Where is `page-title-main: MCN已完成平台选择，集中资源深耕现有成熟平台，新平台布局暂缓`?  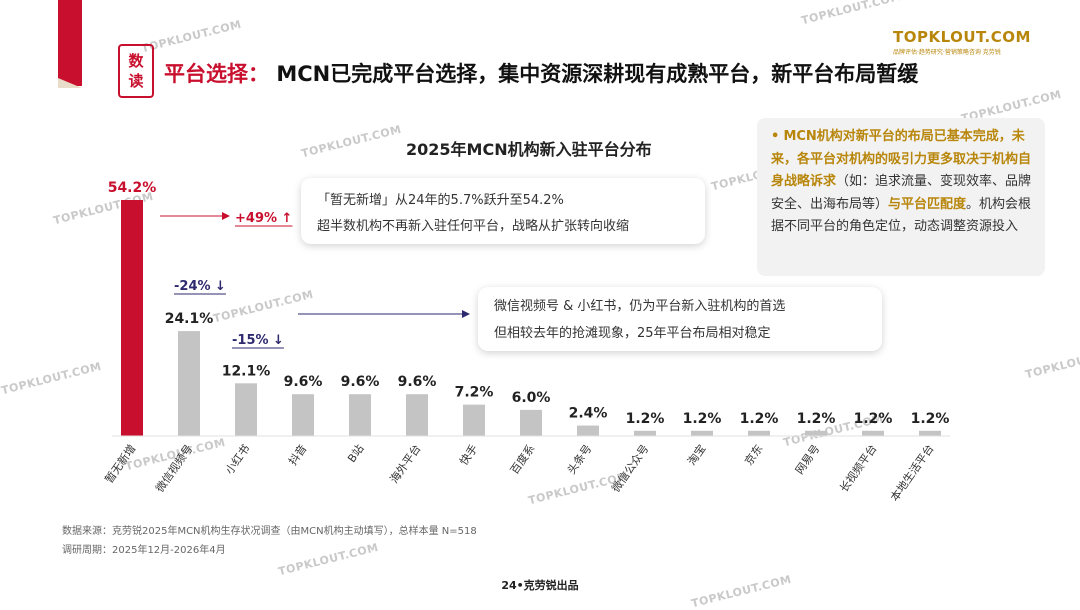 page-title-main: MCN已完成平台选择，集中资源深耕现有成熟平台，新平台布局暂缓 is located at coordinates (597, 74).